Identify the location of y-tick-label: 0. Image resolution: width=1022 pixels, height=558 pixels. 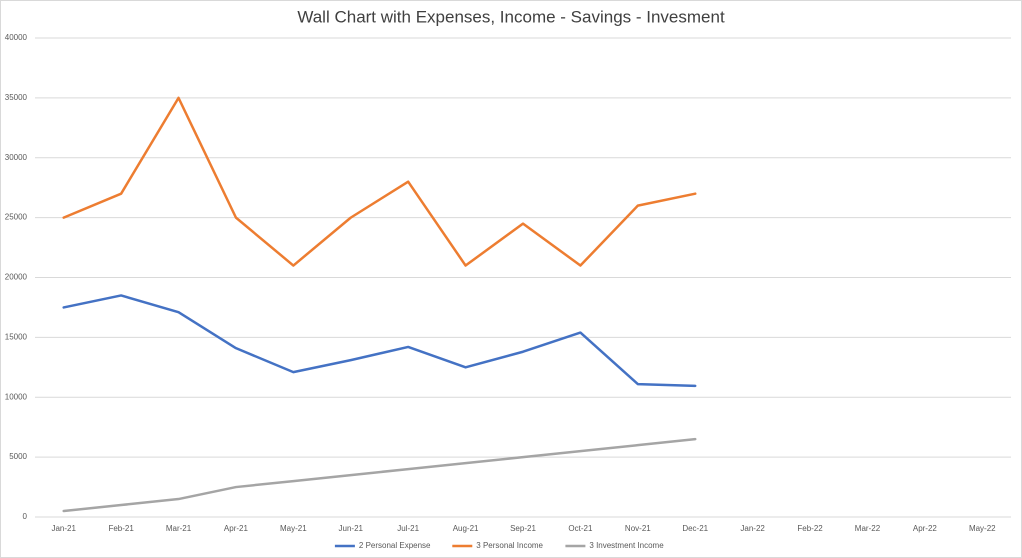
(25, 516).